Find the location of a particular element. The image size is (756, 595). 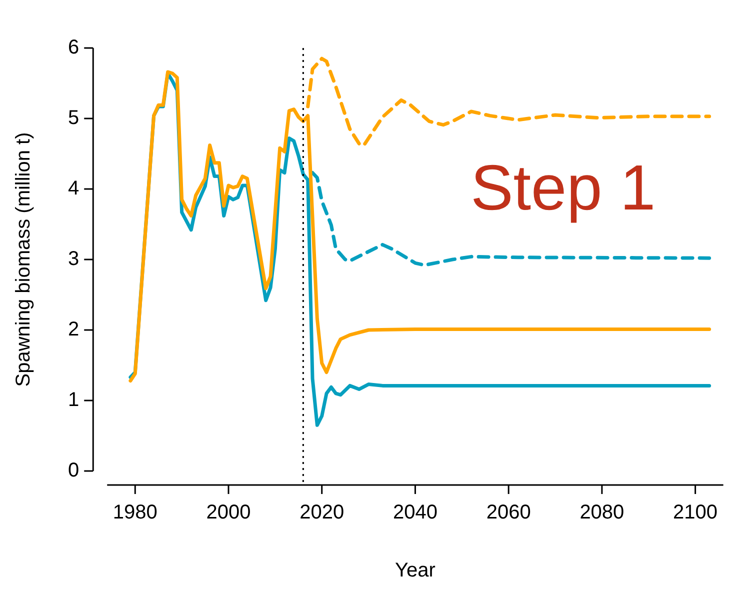

x-tick-label: 2100 is located at coordinates (695, 513).